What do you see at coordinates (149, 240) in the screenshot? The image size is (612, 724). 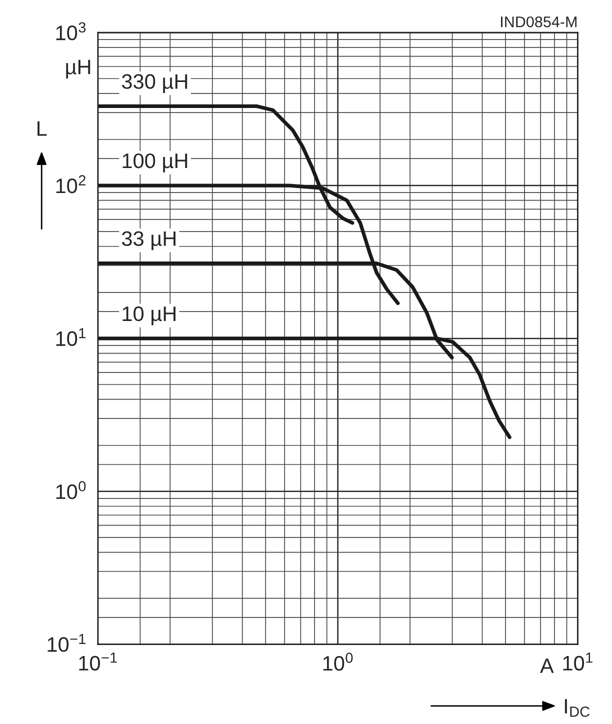 I see `series-label: 33 µH` at bounding box center [149, 240].